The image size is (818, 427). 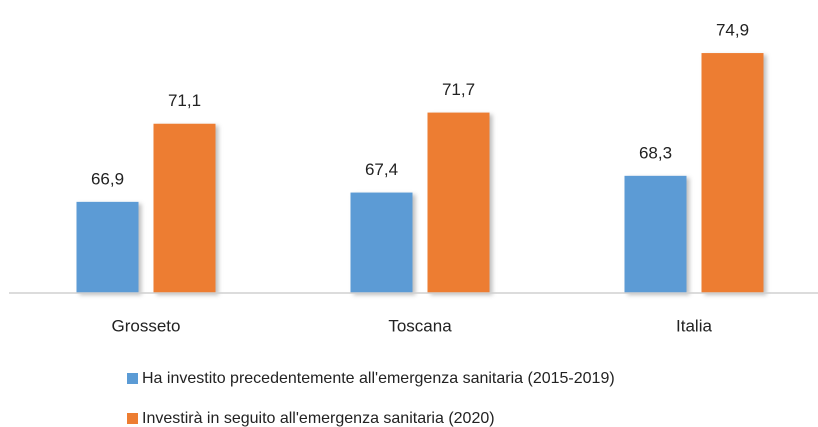 What do you see at coordinates (420, 325) in the screenshot?
I see `x-tick-label: Toscana` at bounding box center [420, 325].